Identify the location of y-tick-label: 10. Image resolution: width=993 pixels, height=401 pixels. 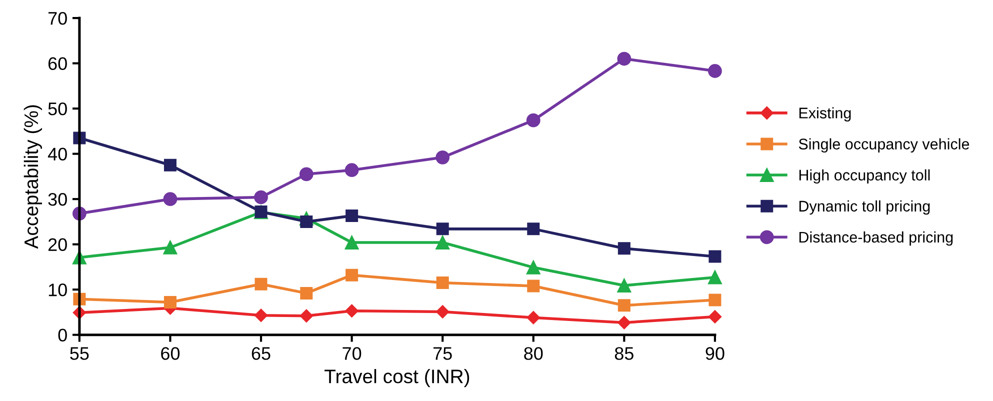
(57, 290).